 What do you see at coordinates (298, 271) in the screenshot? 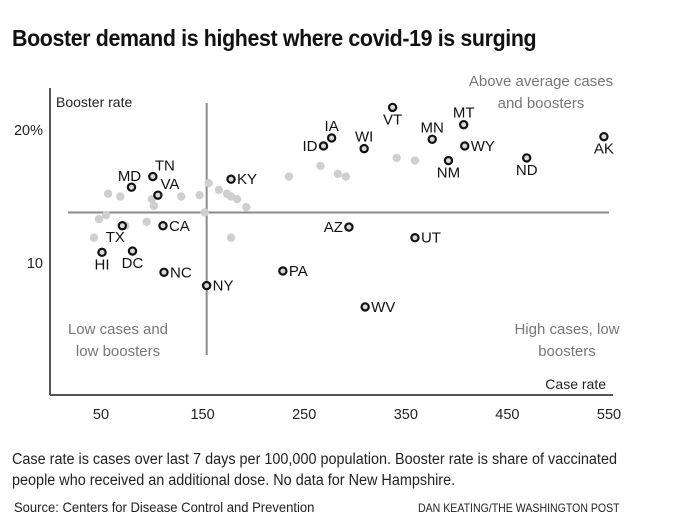
I see `state-label-pa: PA` at bounding box center [298, 271].